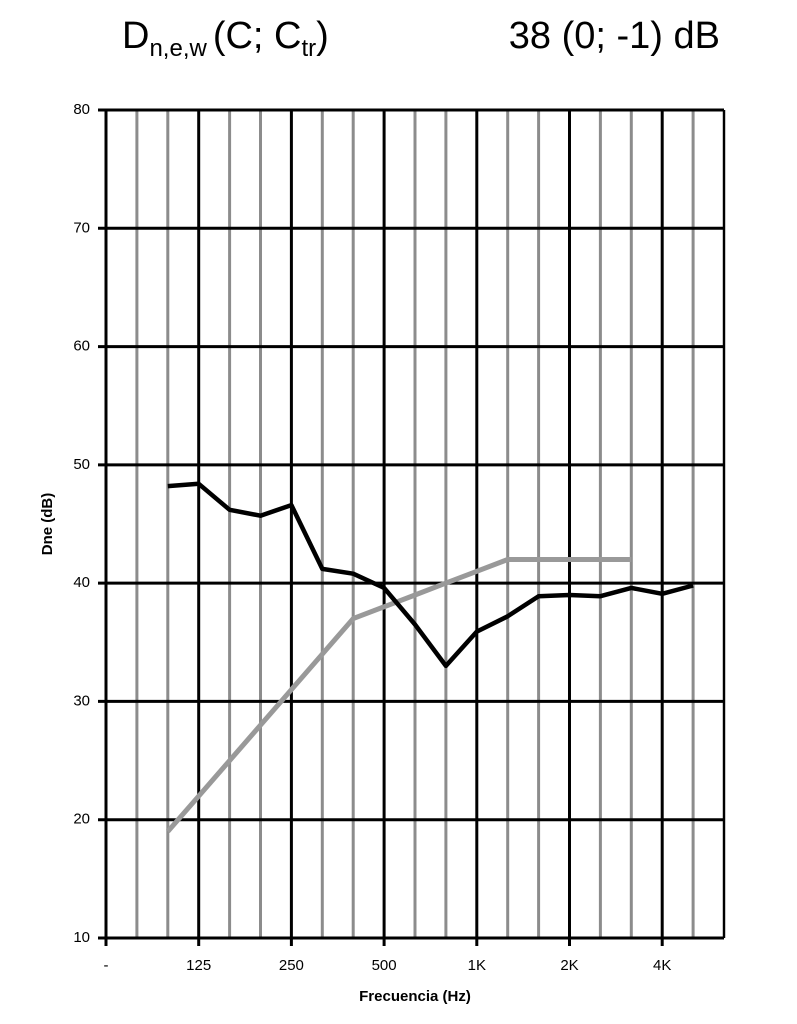 The height and width of the screenshot is (1024, 797). I want to click on title-part: ), so click(322, 36).